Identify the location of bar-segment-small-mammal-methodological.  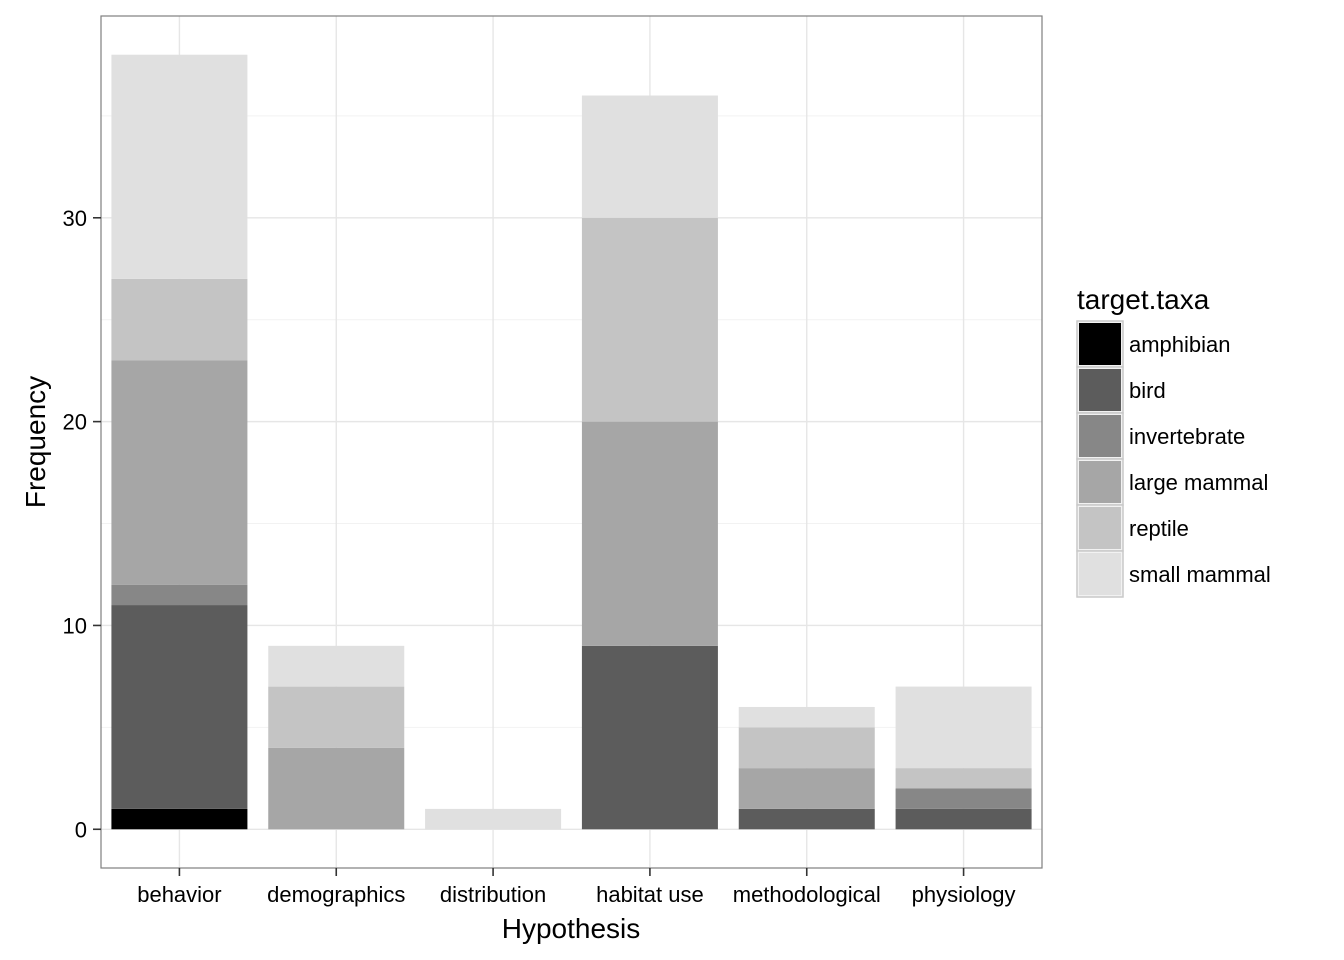
(806, 717).